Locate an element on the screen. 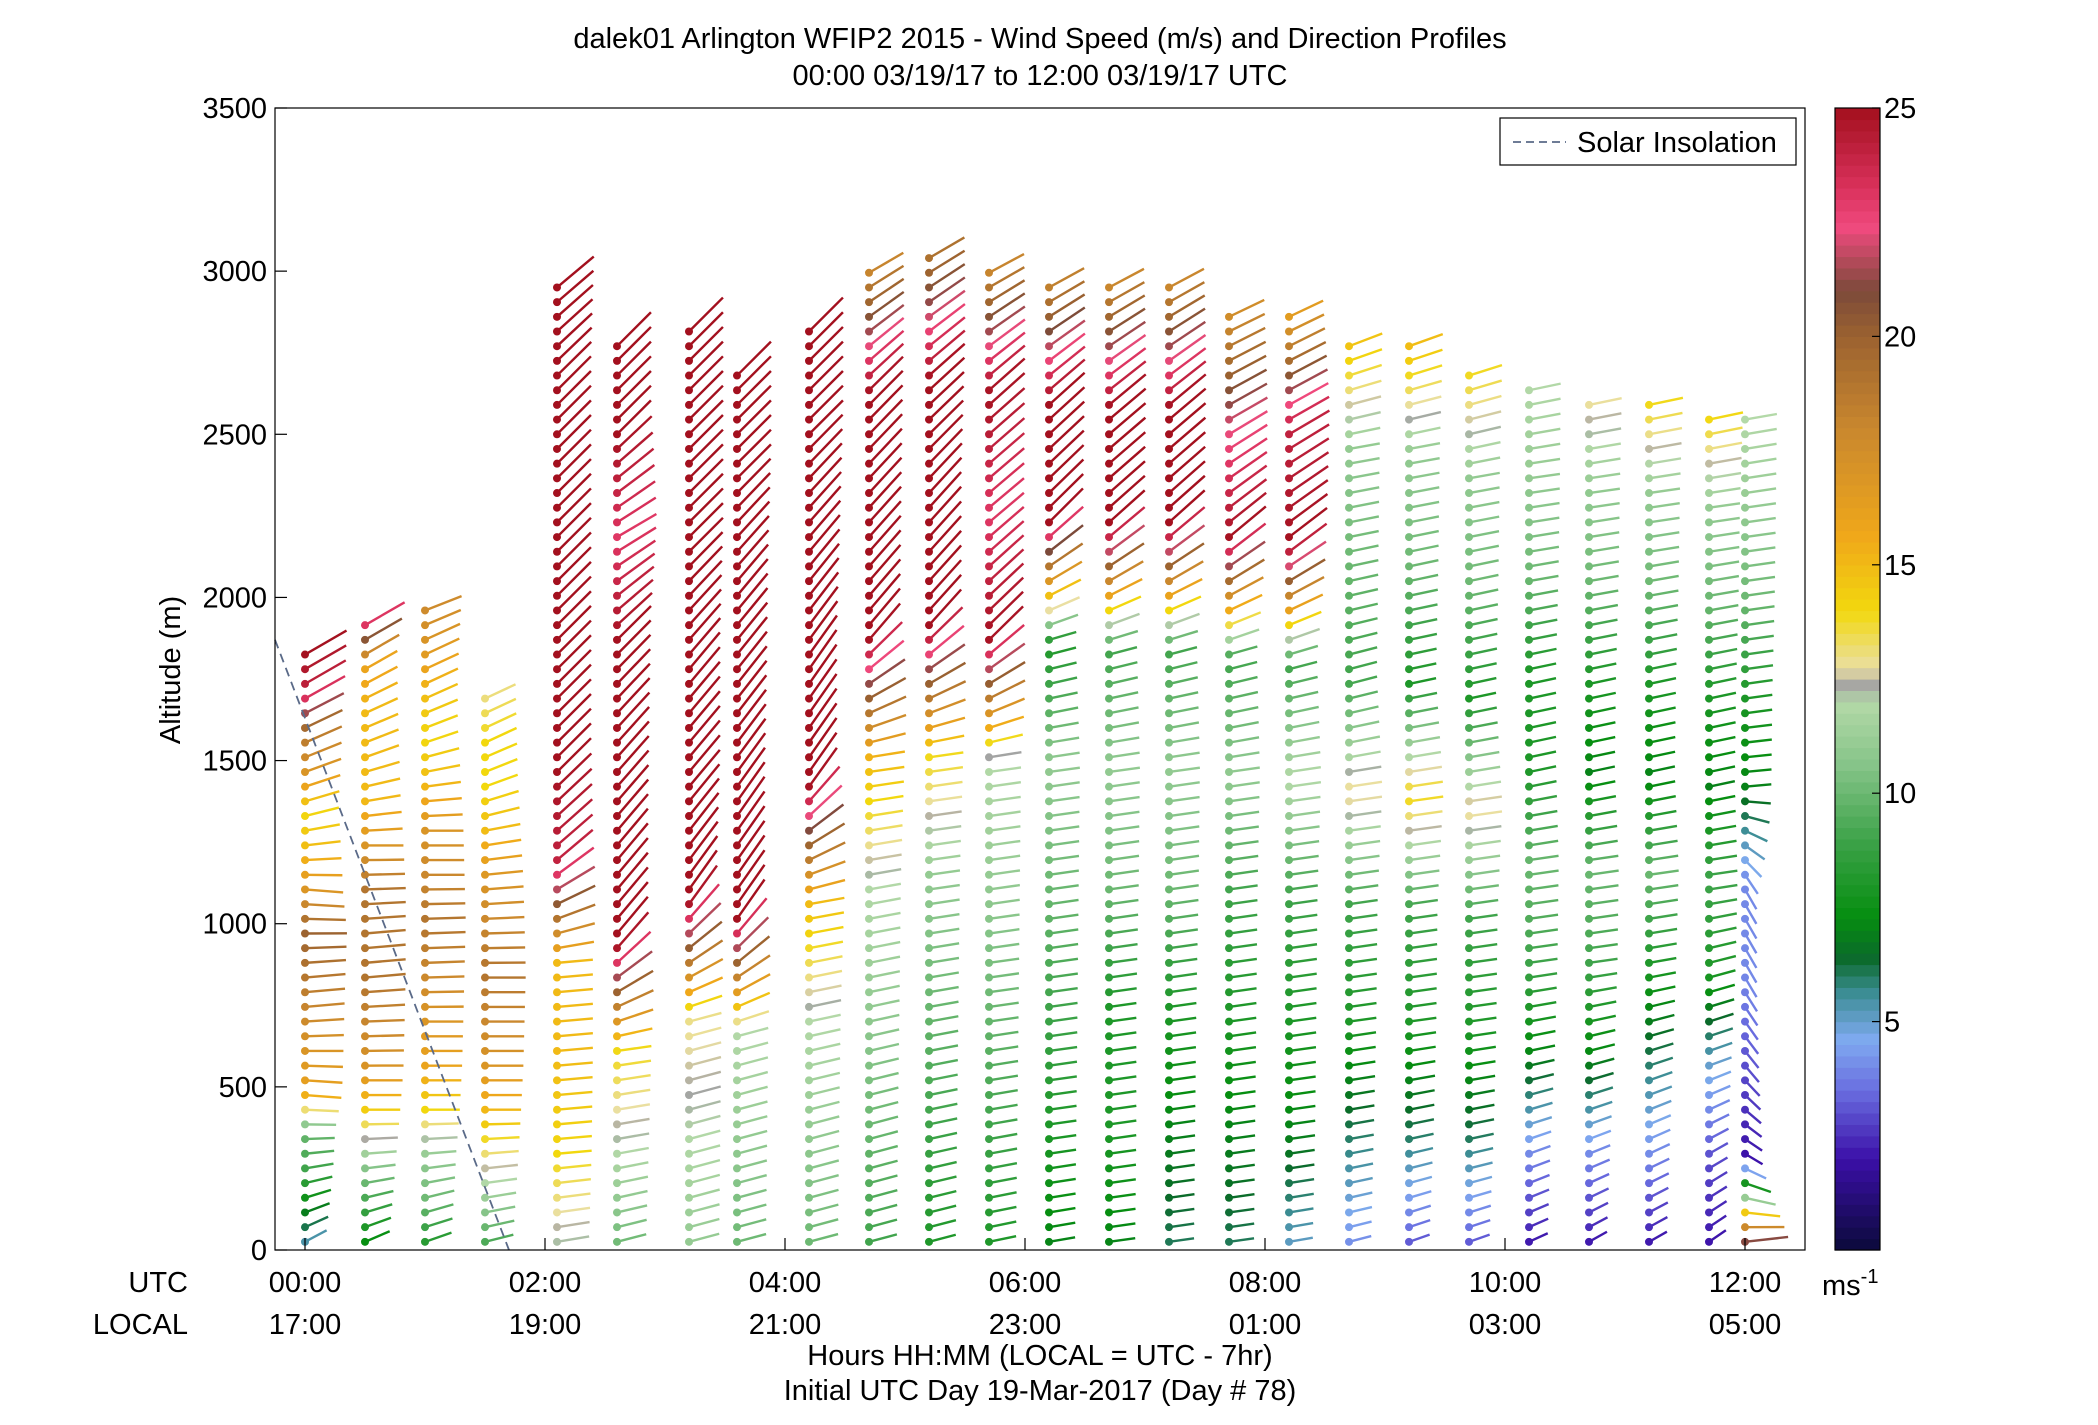  x-axis-label: Hours HH:MM (LOCAL = UTC - 7hr) is located at coordinates (1039, 1356).